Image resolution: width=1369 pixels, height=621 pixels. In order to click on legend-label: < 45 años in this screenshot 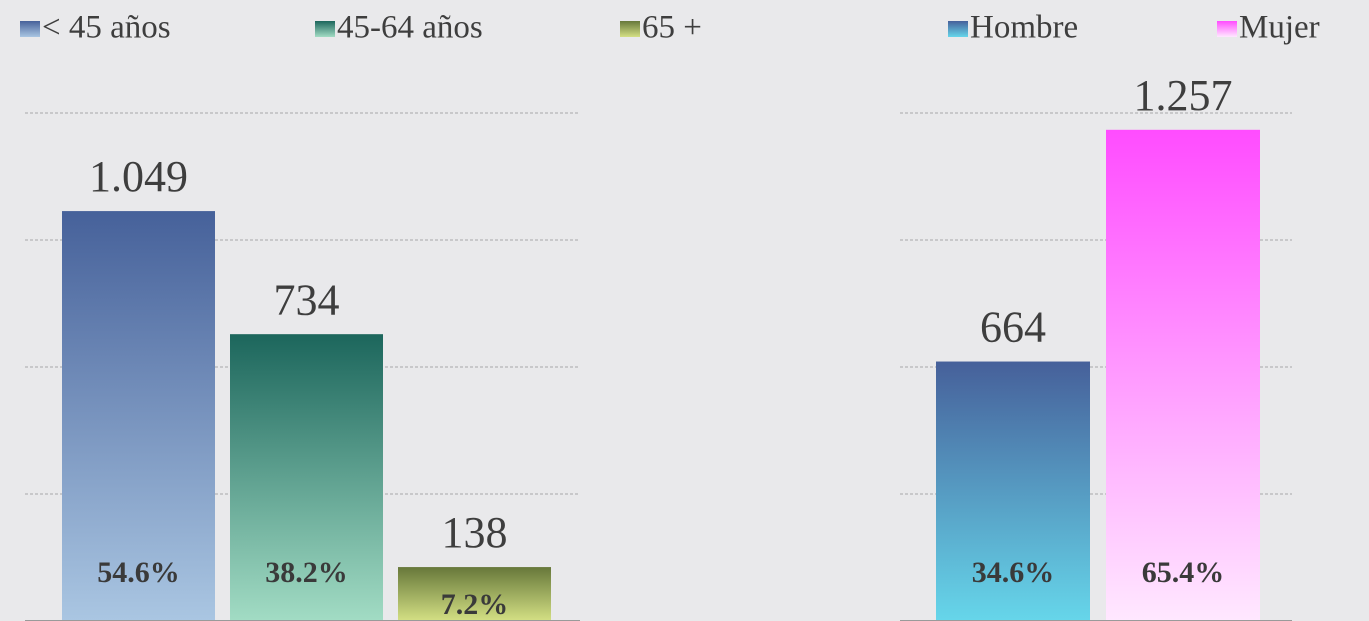, I will do `click(106, 28)`.